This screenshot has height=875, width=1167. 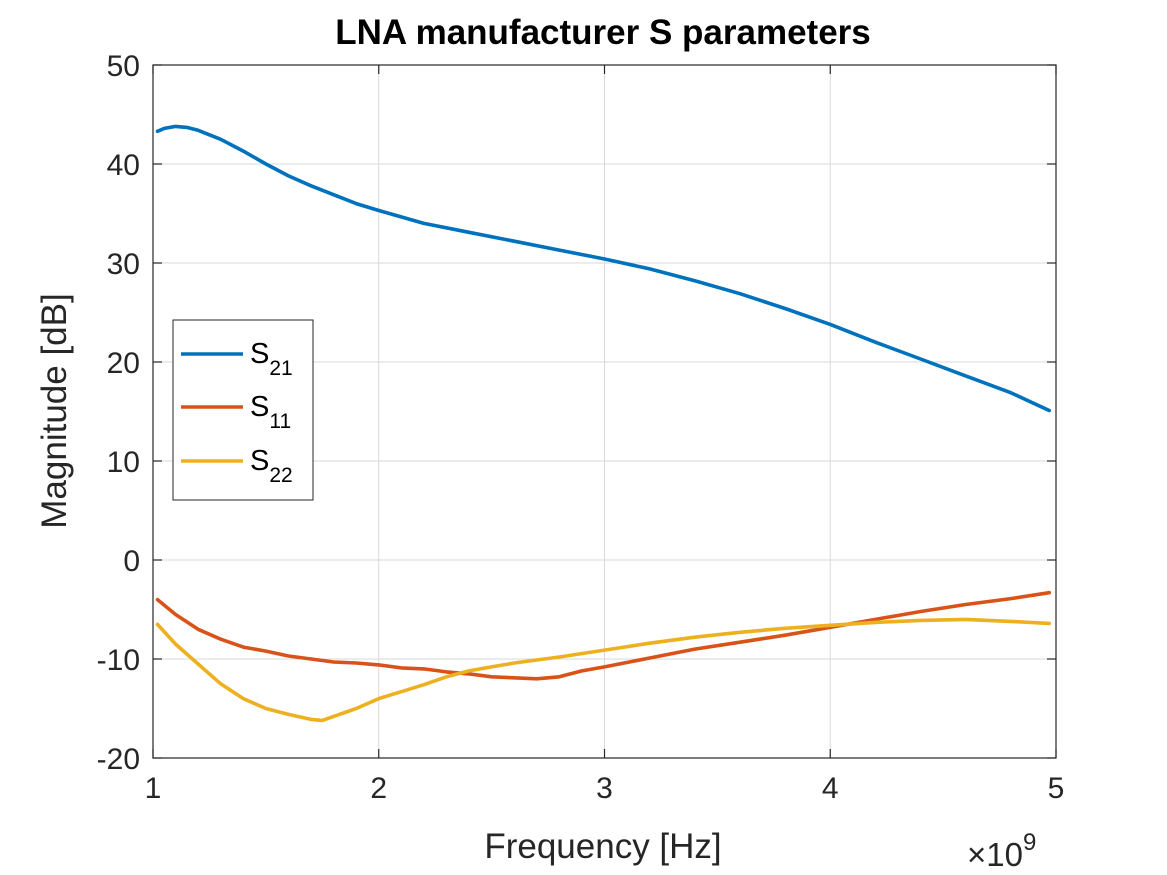 What do you see at coordinates (131, 561) in the screenshot?
I see `y-tick-label: 0` at bounding box center [131, 561].